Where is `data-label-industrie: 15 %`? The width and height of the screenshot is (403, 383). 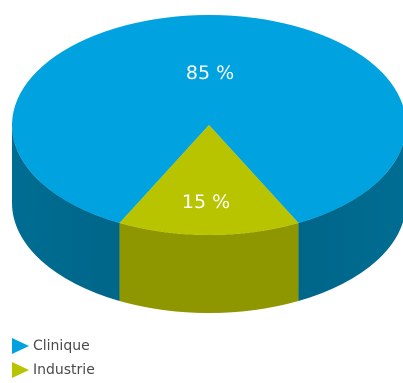 data-label-industrie: 15 % is located at coordinates (206, 202).